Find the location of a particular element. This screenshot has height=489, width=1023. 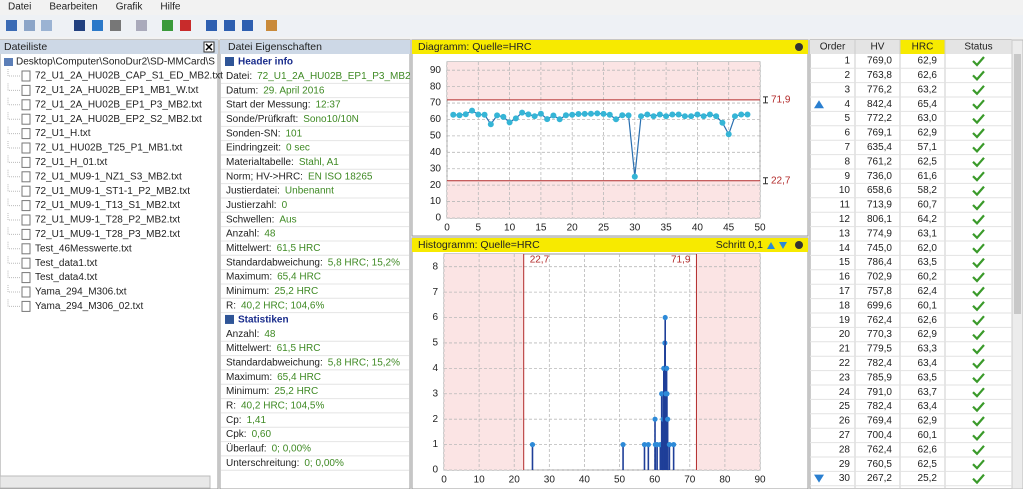

order-cell: 13 is located at coordinates (845, 233).